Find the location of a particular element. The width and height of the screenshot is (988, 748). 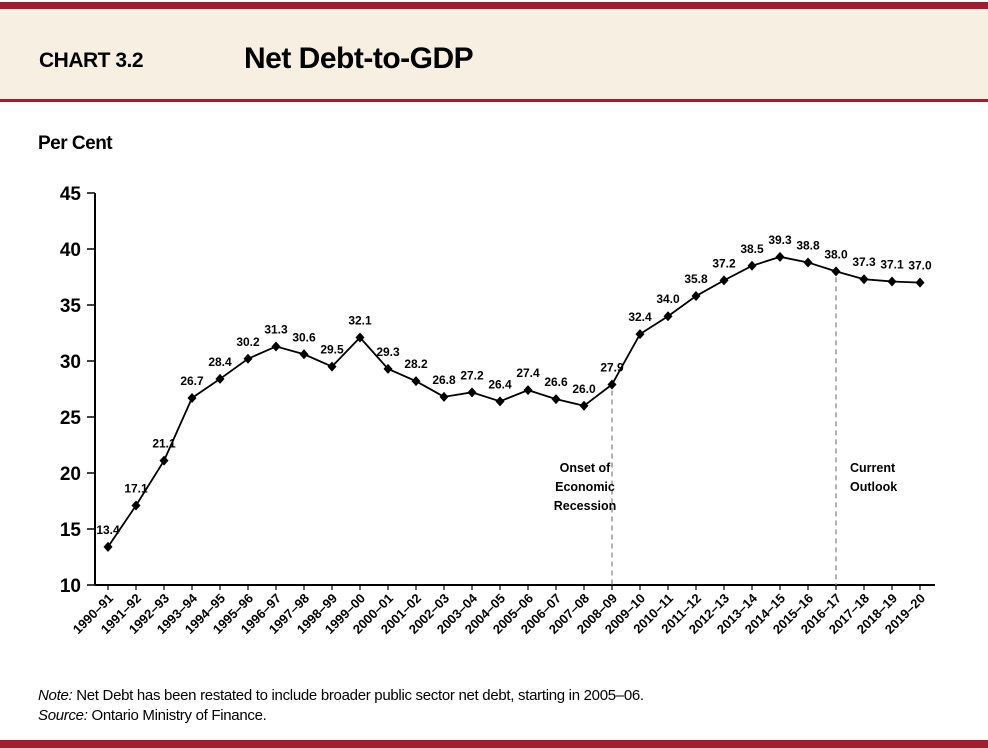

data-label: 38.8 is located at coordinates (808, 245).